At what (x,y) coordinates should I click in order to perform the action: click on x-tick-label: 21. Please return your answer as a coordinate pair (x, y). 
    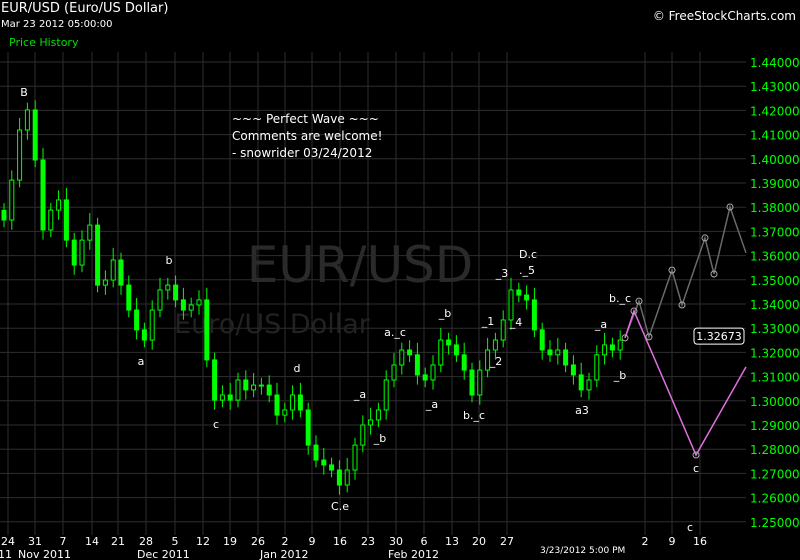
    Looking at the image, I should click on (118, 541).